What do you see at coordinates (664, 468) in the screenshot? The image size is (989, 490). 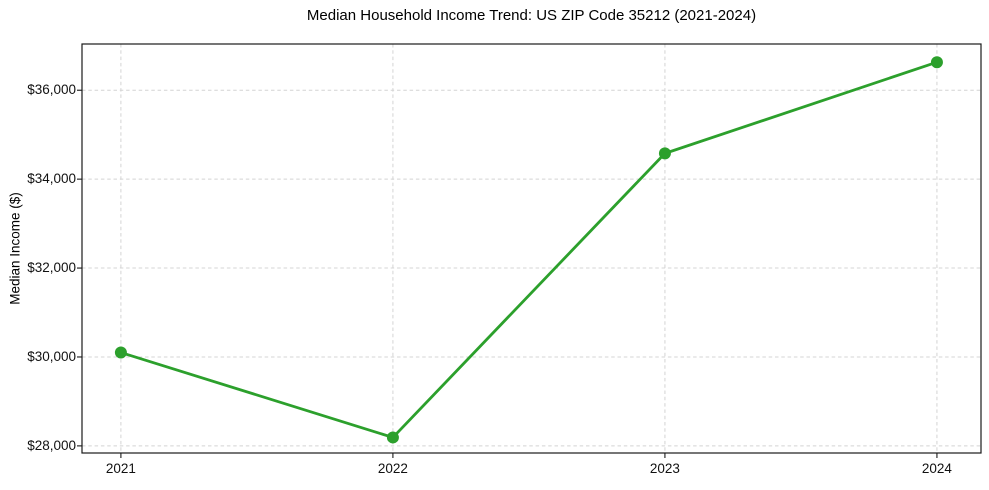 I see `x-tick-label: 2023` at bounding box center [664, 468].